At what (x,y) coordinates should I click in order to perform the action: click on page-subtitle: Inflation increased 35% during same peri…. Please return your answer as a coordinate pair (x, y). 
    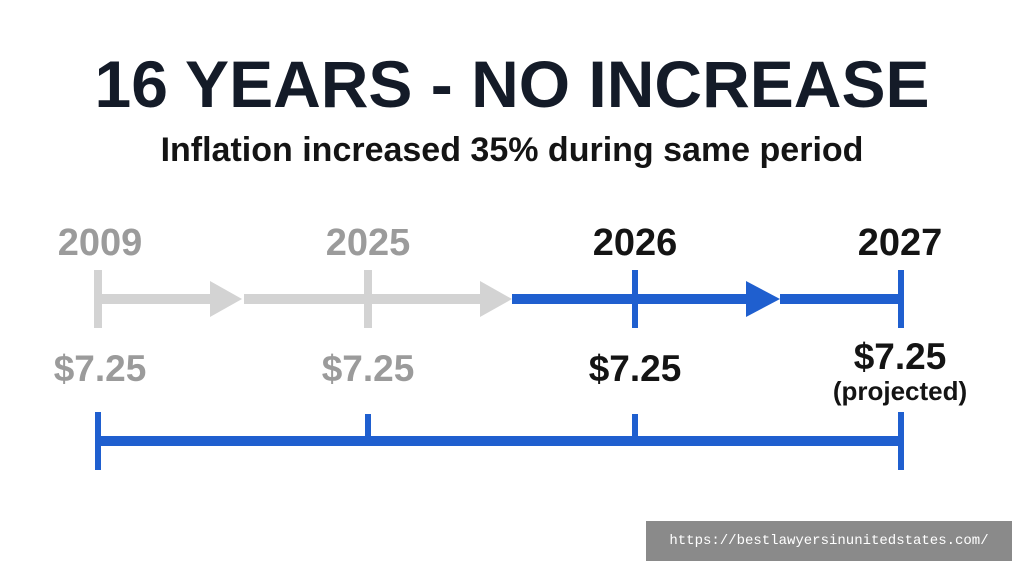
    Looking at the image, I should click on (512, 150).